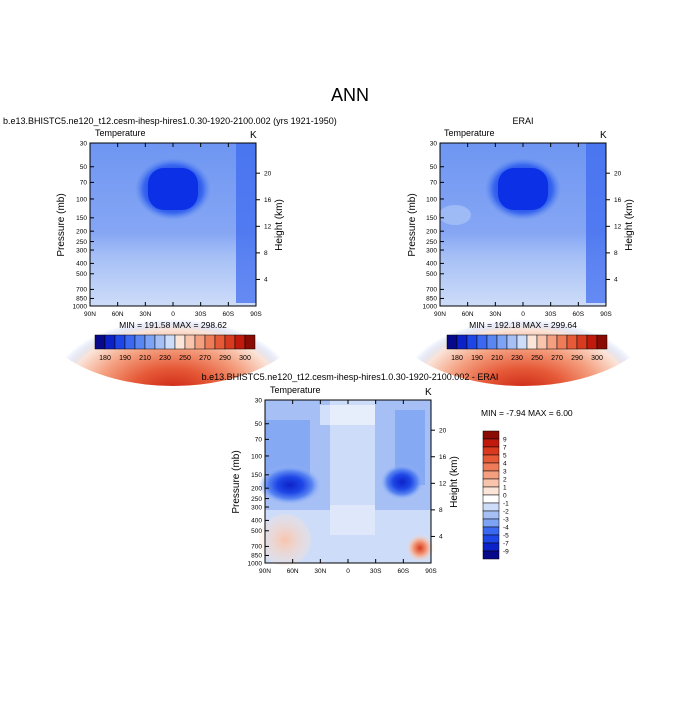 Image resolution: width=700 pixels, height=705 pixels. What do you see at coordinates (506, 552) in the screenshot?
I see `colorbar-label: -9` at bounding box center [506, 552].